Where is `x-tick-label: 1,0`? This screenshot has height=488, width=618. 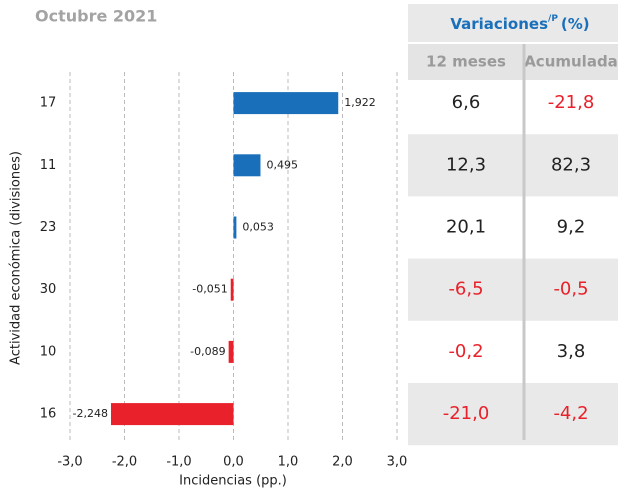
x-tick-label: 1,0 is located at coordinates (288, 462).